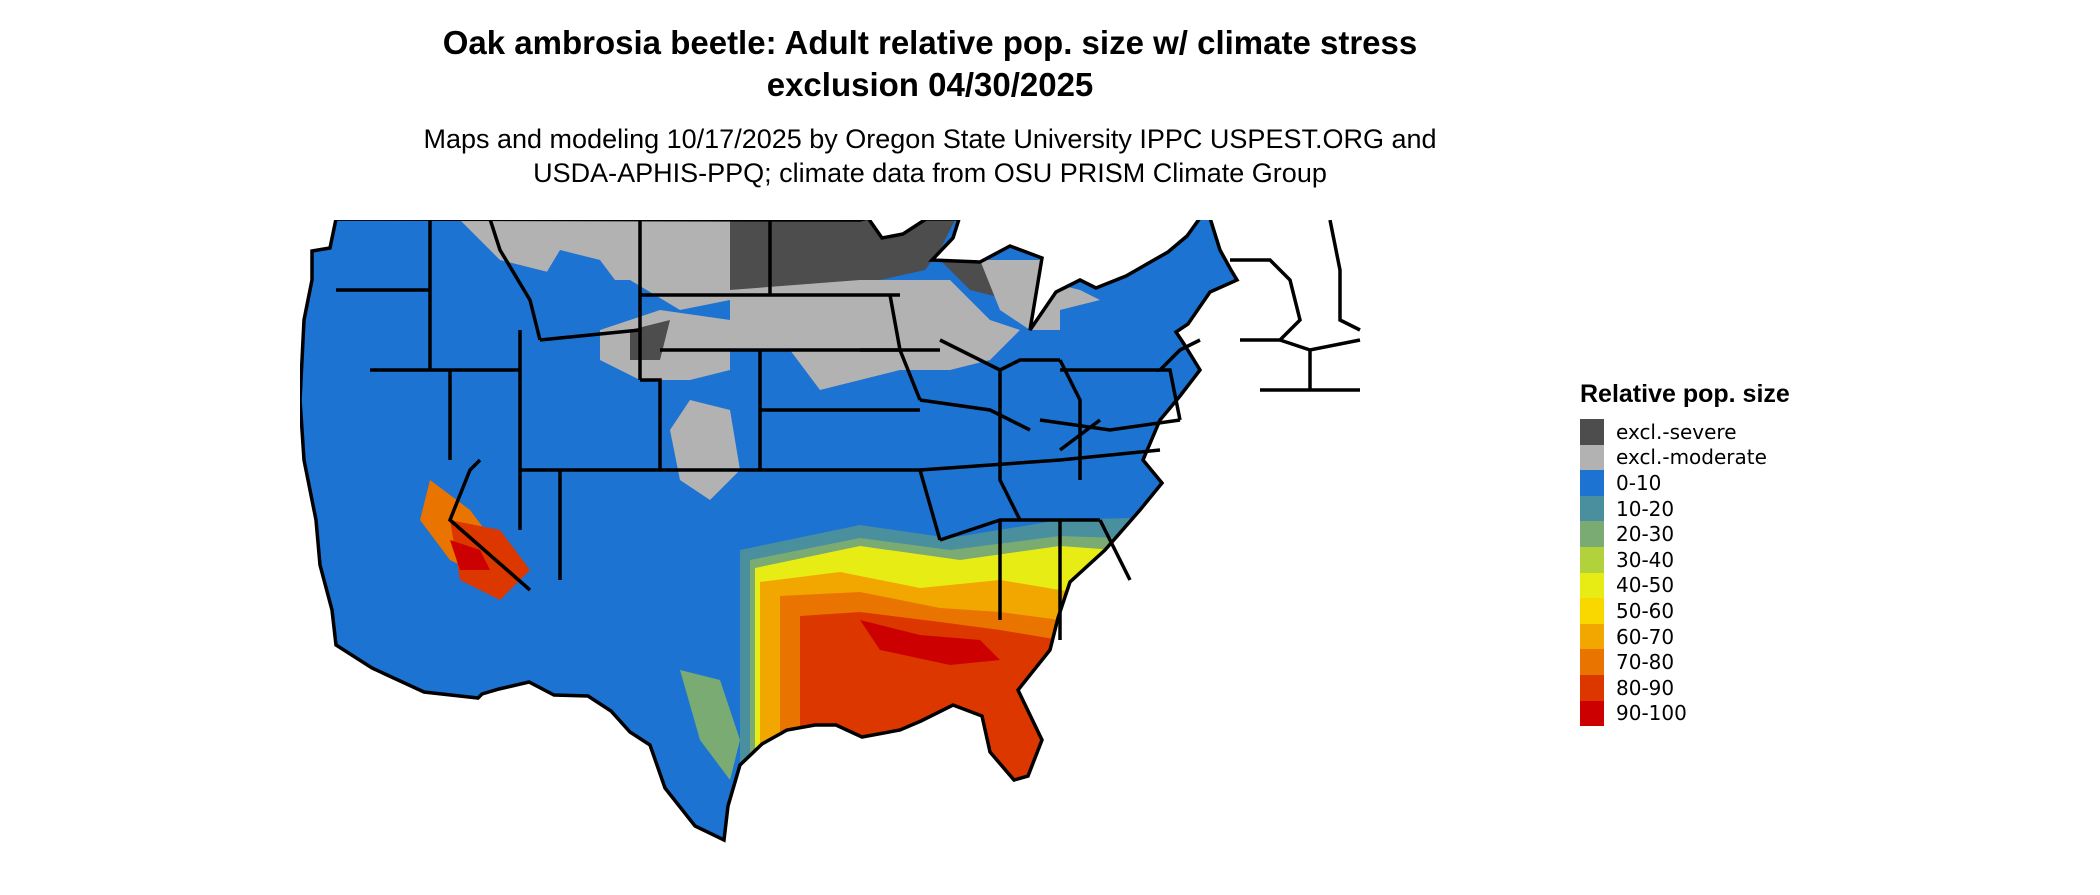 The image size is (2100, 895). What do you see at coordinates (1685, 534) in the screenshot?
I see `legend-item: 20-30` at bounding box center [1685, 534].